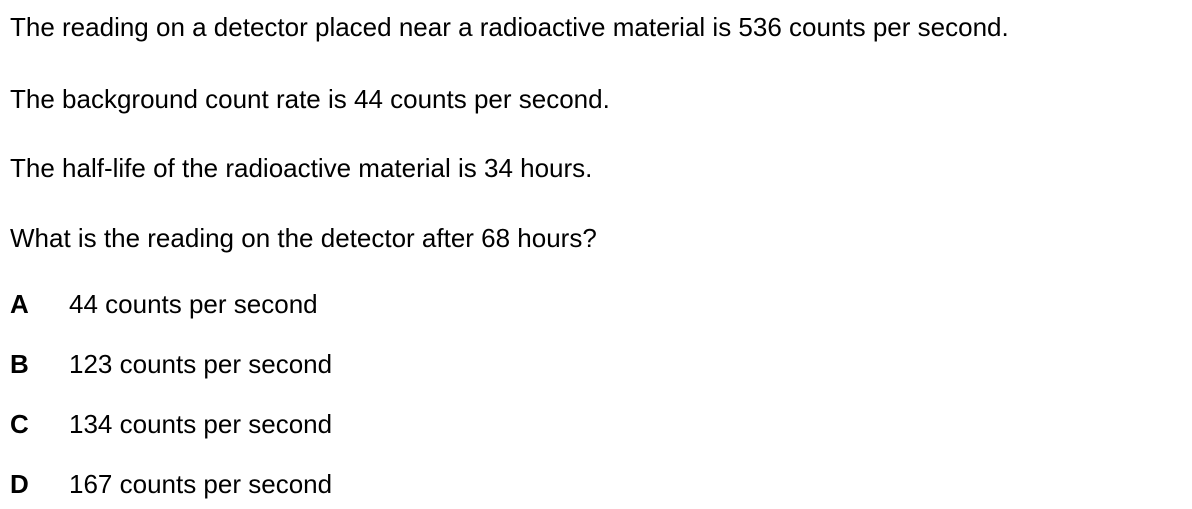 This screenshot has width=1192, height=509. Describe the element at coordinates (19, 364) in the screenshot. I see `option-letter: B` at that location.